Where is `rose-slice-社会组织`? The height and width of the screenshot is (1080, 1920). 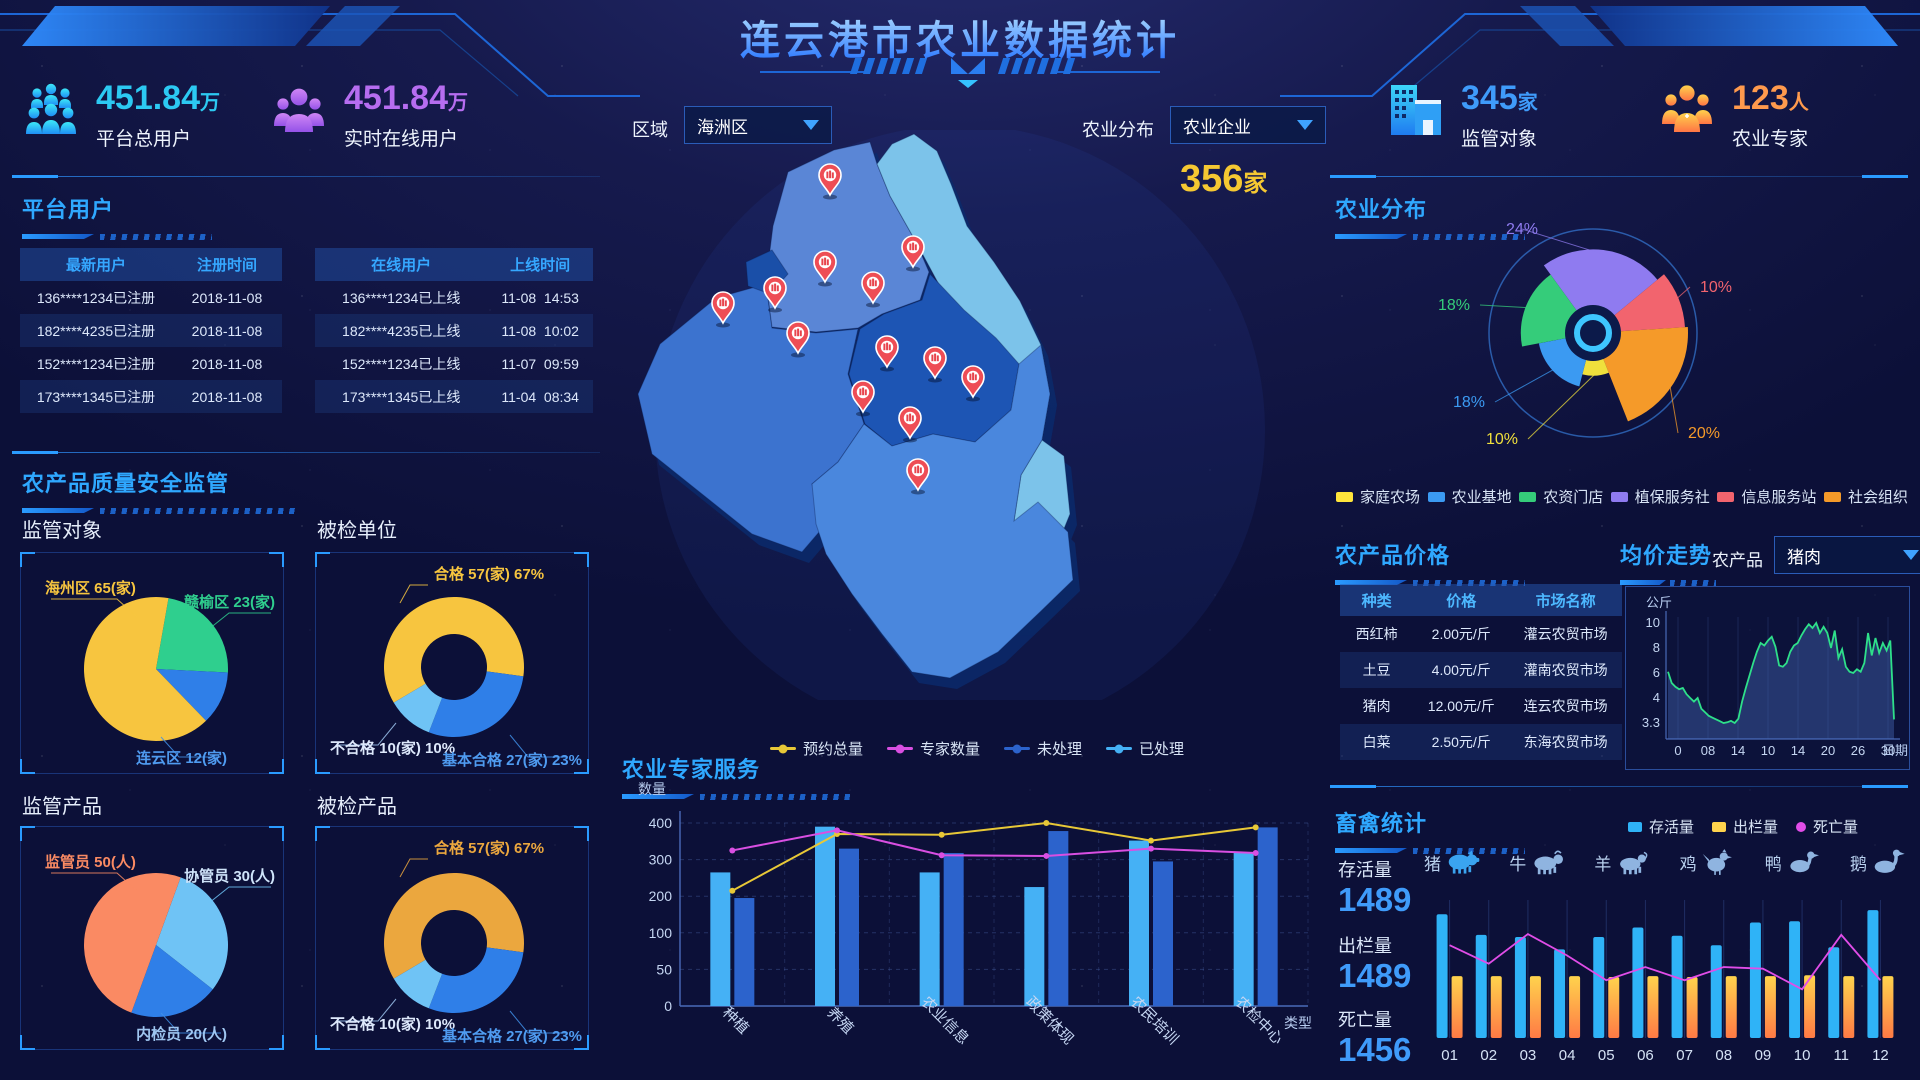
rose-slice-社会组织 is located at coordinates (1640, 374).